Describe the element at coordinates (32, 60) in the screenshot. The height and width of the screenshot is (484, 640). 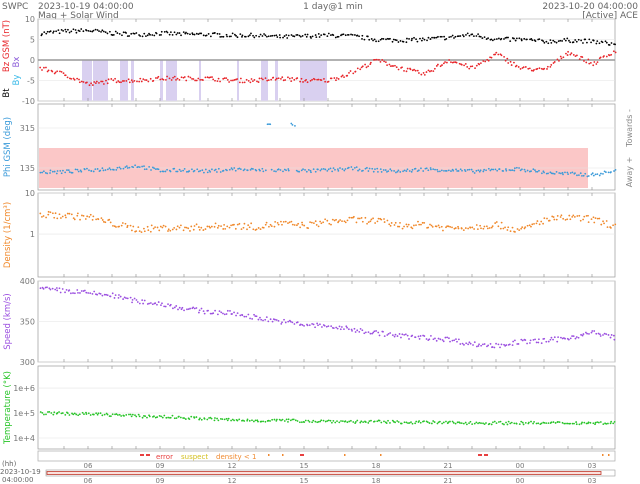
I see `y-tick-label: 0` at that location.